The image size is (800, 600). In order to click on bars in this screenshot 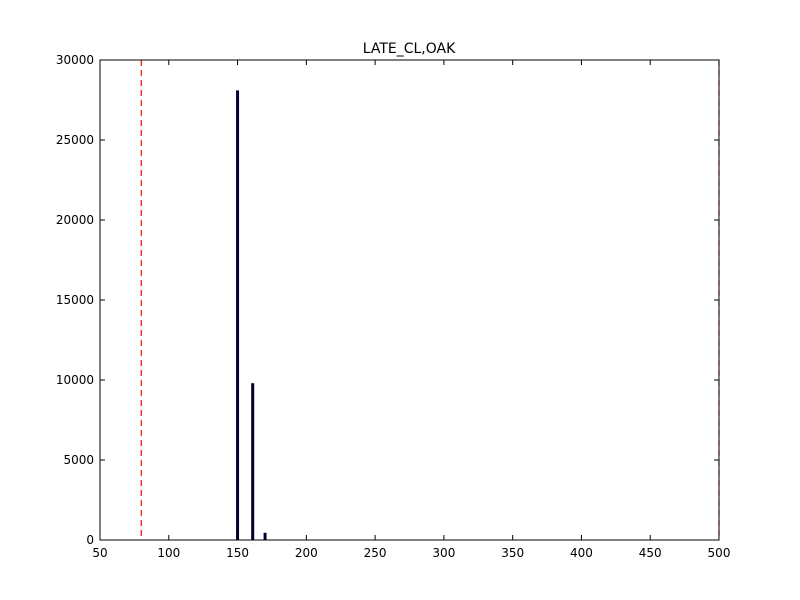, I will do `click(251, 315)`.